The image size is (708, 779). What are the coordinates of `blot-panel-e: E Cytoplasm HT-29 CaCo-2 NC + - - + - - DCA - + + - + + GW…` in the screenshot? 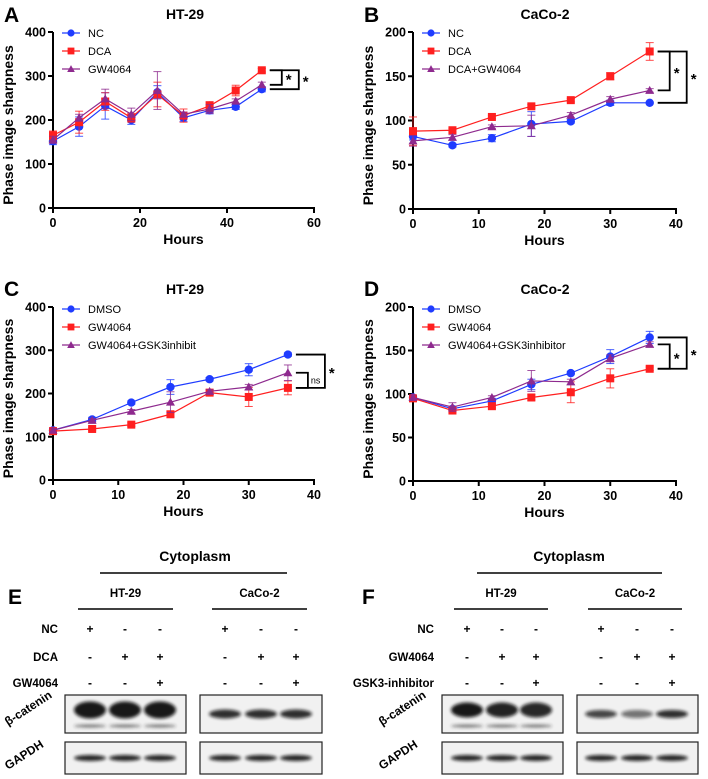 It's located at (162, 661).